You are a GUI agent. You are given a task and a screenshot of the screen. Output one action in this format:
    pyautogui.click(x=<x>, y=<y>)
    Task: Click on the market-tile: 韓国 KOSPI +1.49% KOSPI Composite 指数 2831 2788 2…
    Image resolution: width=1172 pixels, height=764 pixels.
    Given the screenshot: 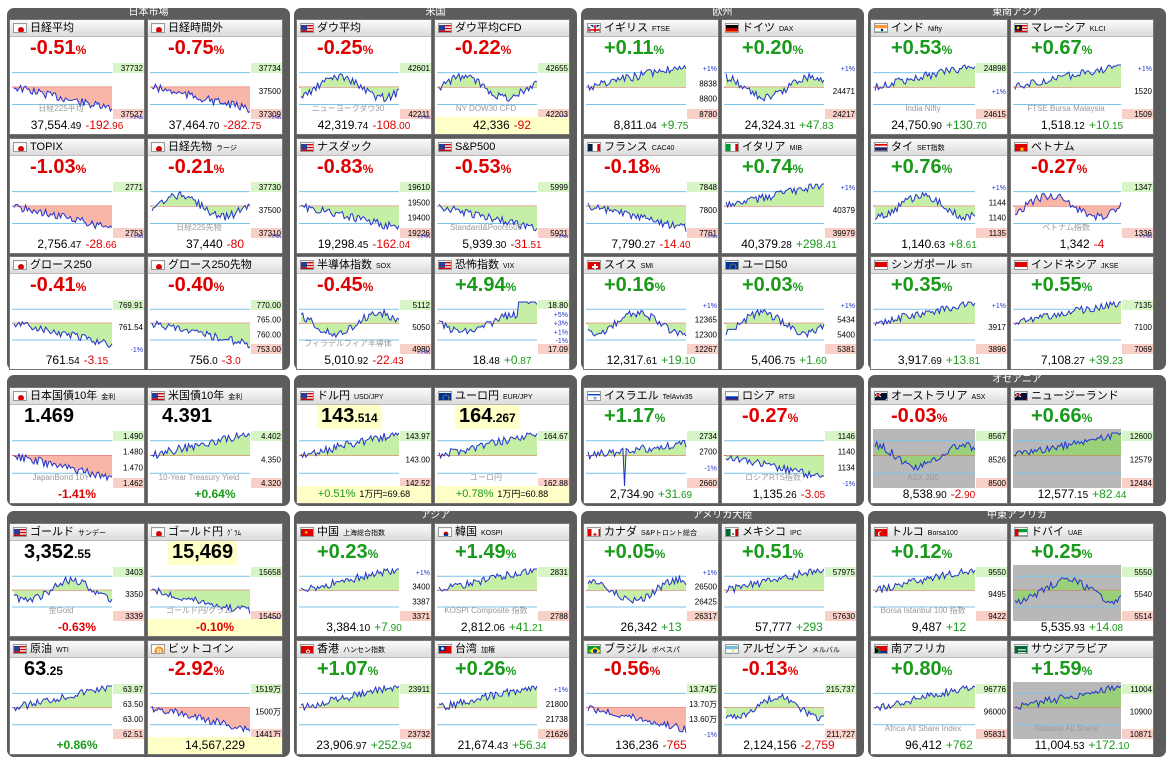 What is the action you would take?
    pyautogui.click(x=502, y=580)
    